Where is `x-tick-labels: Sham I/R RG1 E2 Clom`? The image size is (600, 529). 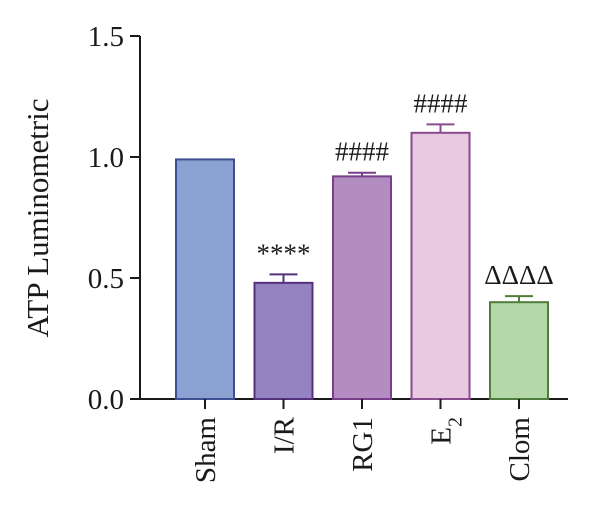
x-tick-labels: Sham I/R RG1 E2 Clom is located at coordinates (363, 441).